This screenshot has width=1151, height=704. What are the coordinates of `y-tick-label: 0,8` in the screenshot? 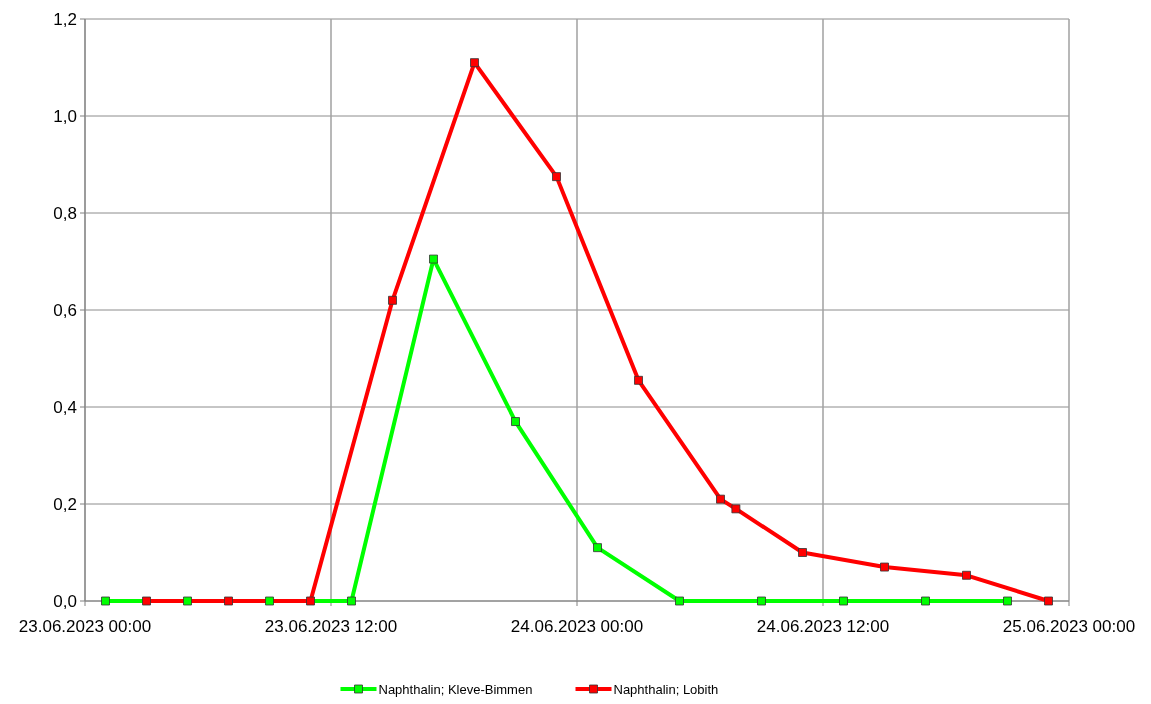 It's located at (65, 213).